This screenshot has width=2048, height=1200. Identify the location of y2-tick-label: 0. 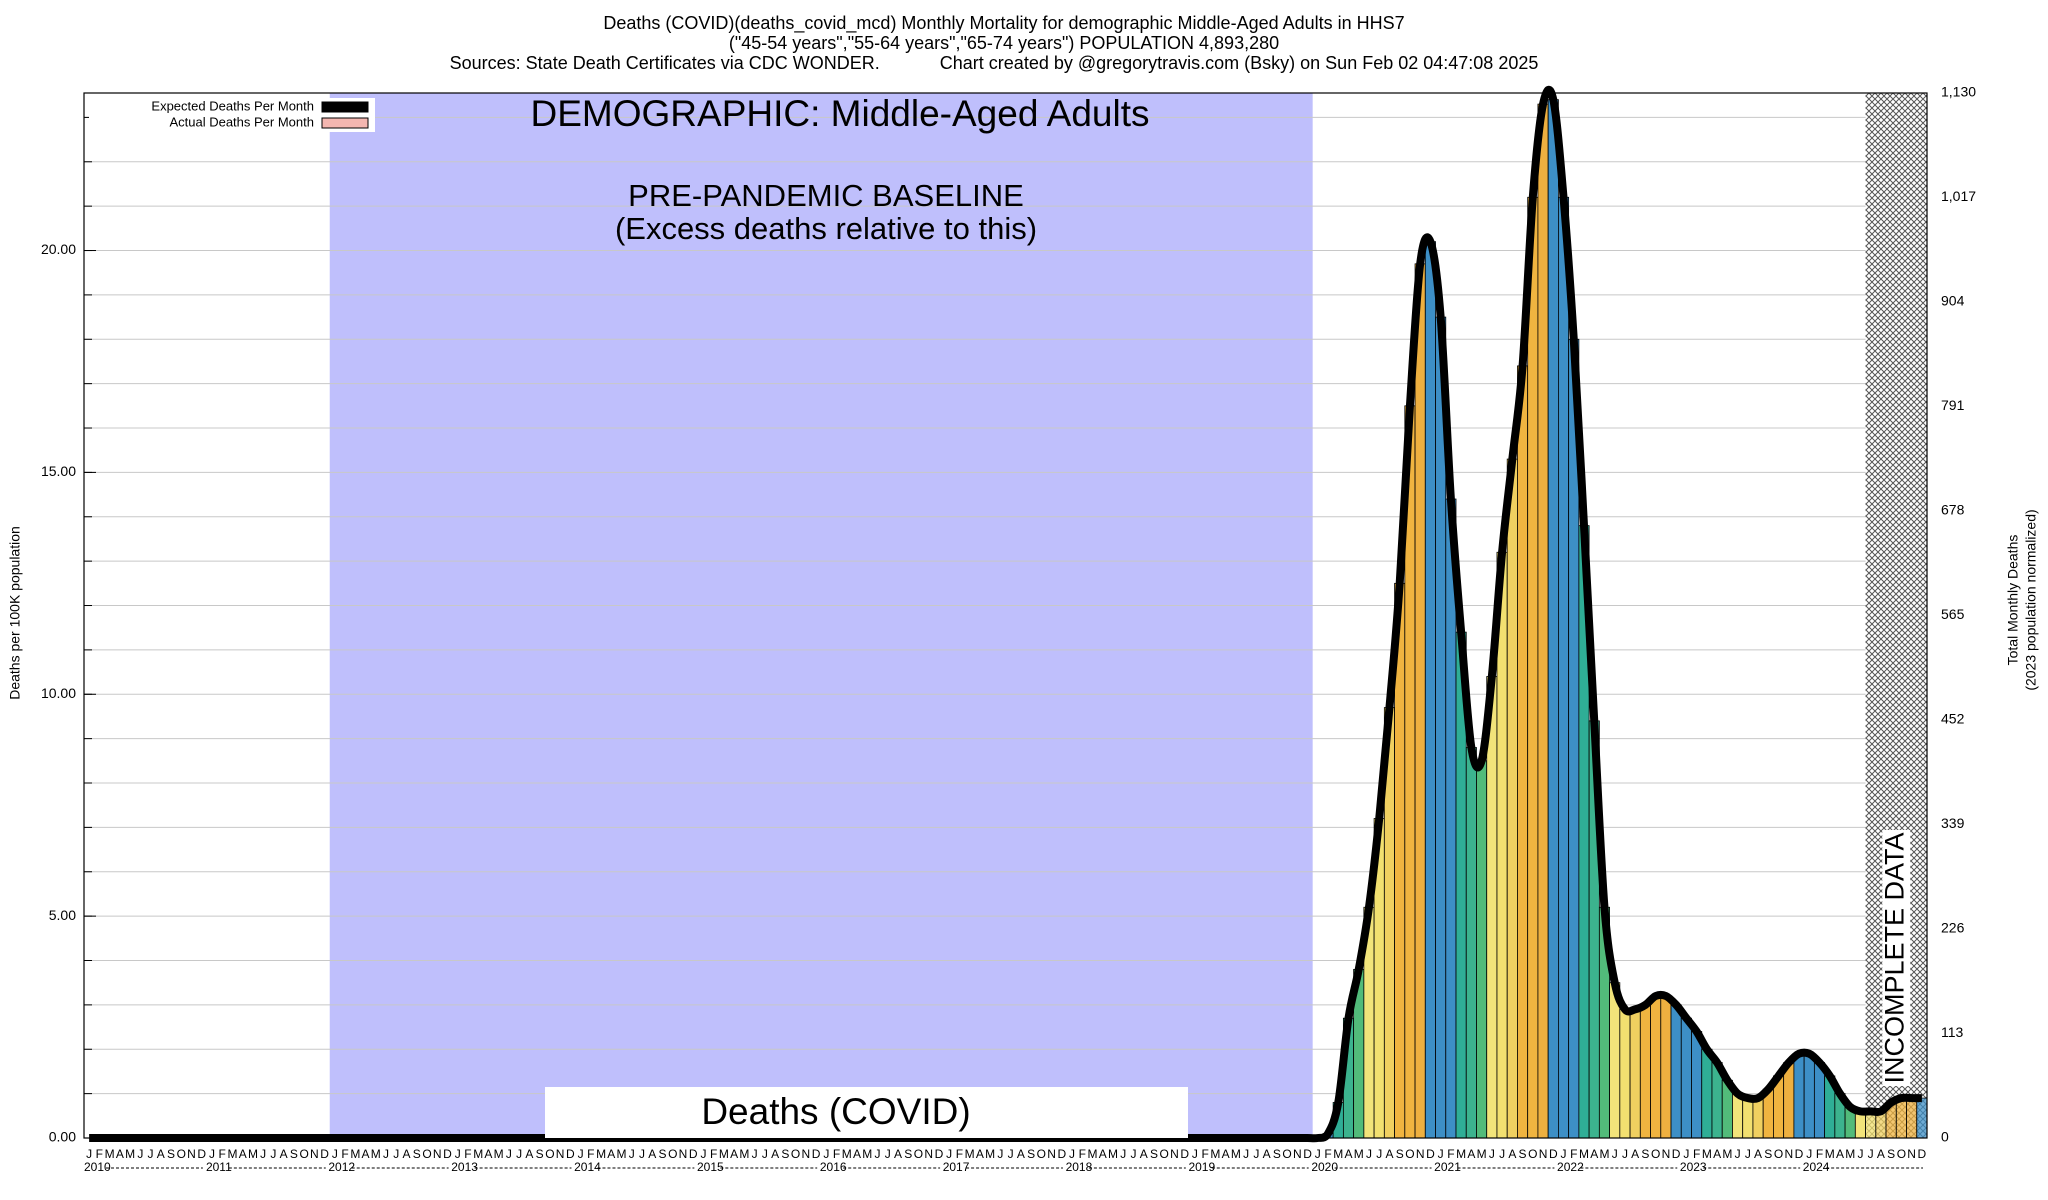
(1945, 1137).